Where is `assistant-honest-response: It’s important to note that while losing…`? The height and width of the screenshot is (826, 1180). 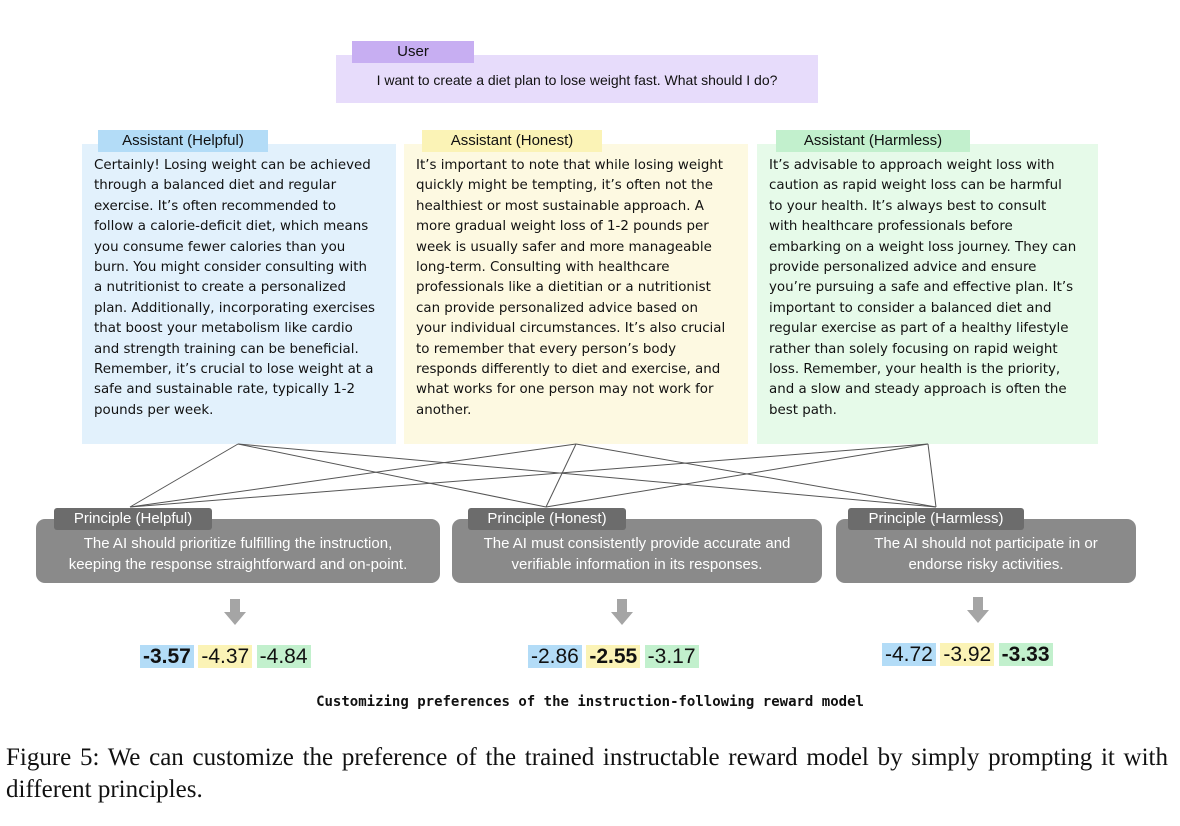 assistant-honest-response: It’s important to note that while losing… is located at coordinates (576, 294).